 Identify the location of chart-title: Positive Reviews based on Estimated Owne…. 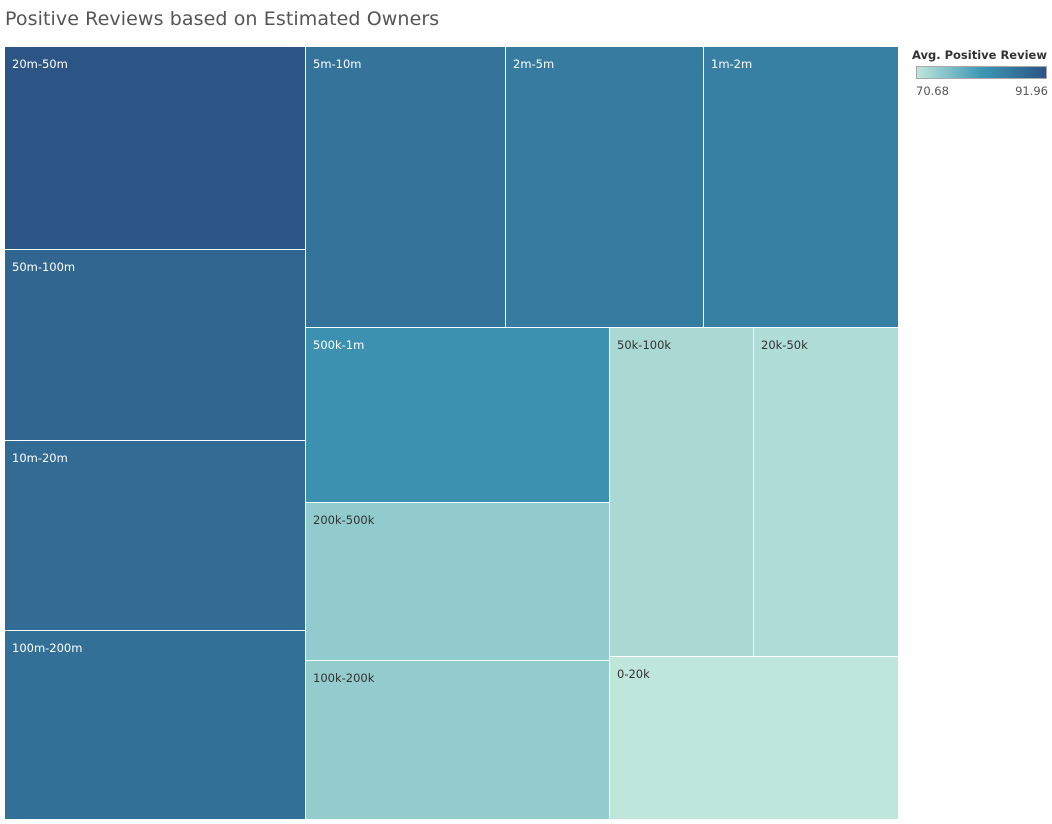
(222, 19).